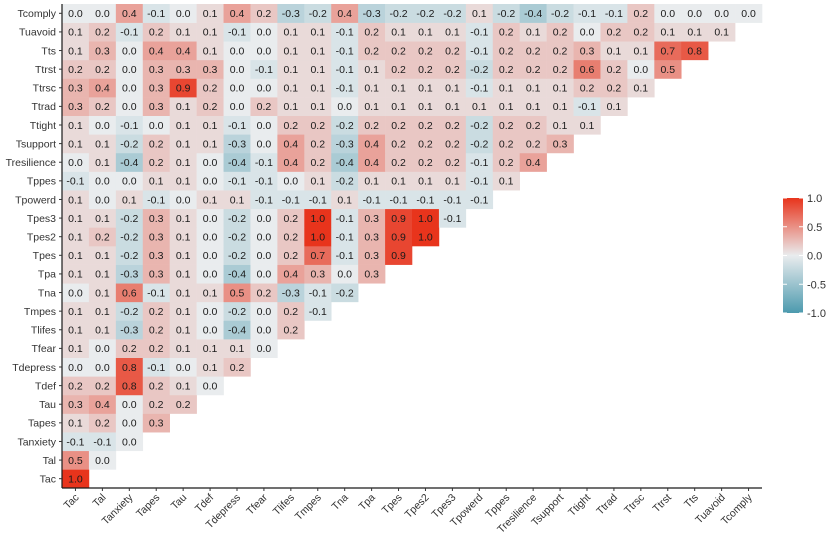 The image size is (840, 533). I want to click on heatmap-cell-Tna-Tau, so click(183, 293).